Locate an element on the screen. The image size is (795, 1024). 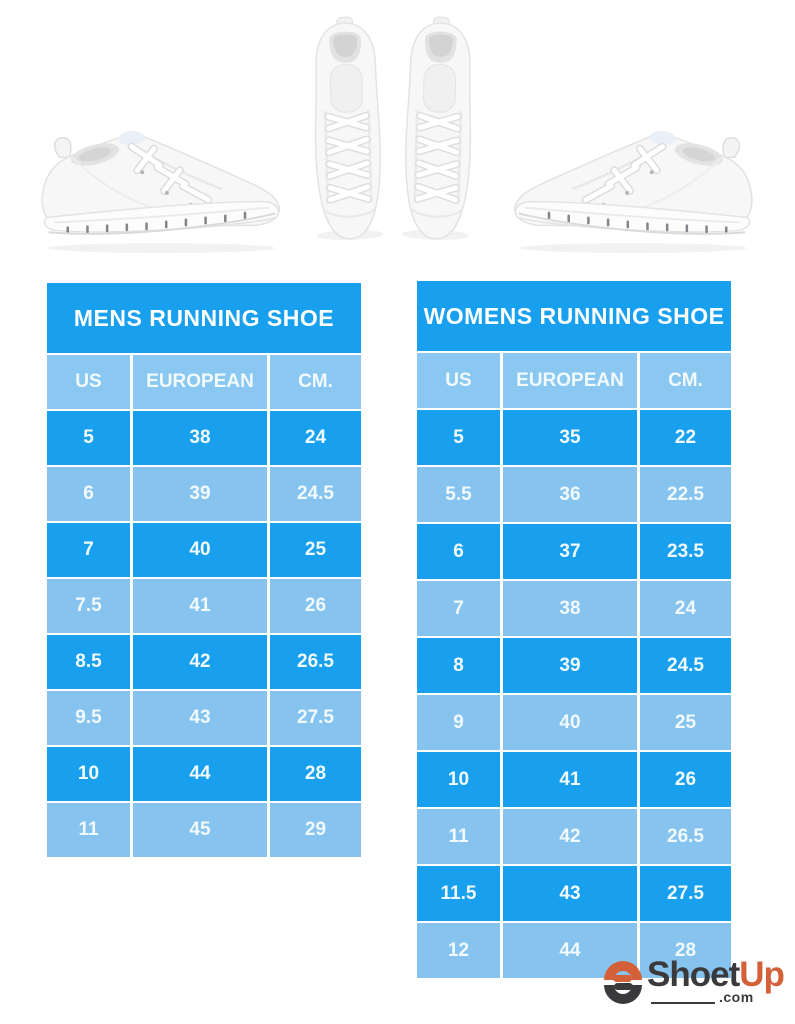
shoetup-logo: ShoetUp .com is located at coordinates (698, 986).